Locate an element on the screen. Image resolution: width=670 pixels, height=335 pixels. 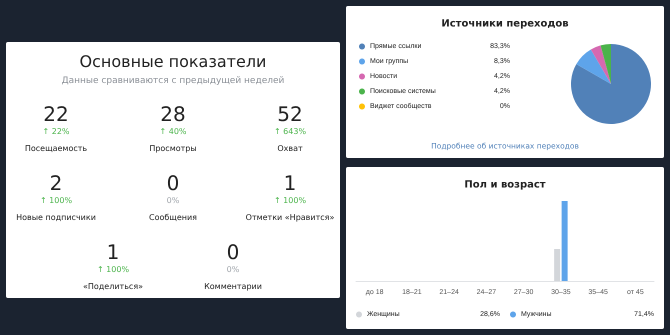
text: Основные показатели is located at coordinates (173, 61).